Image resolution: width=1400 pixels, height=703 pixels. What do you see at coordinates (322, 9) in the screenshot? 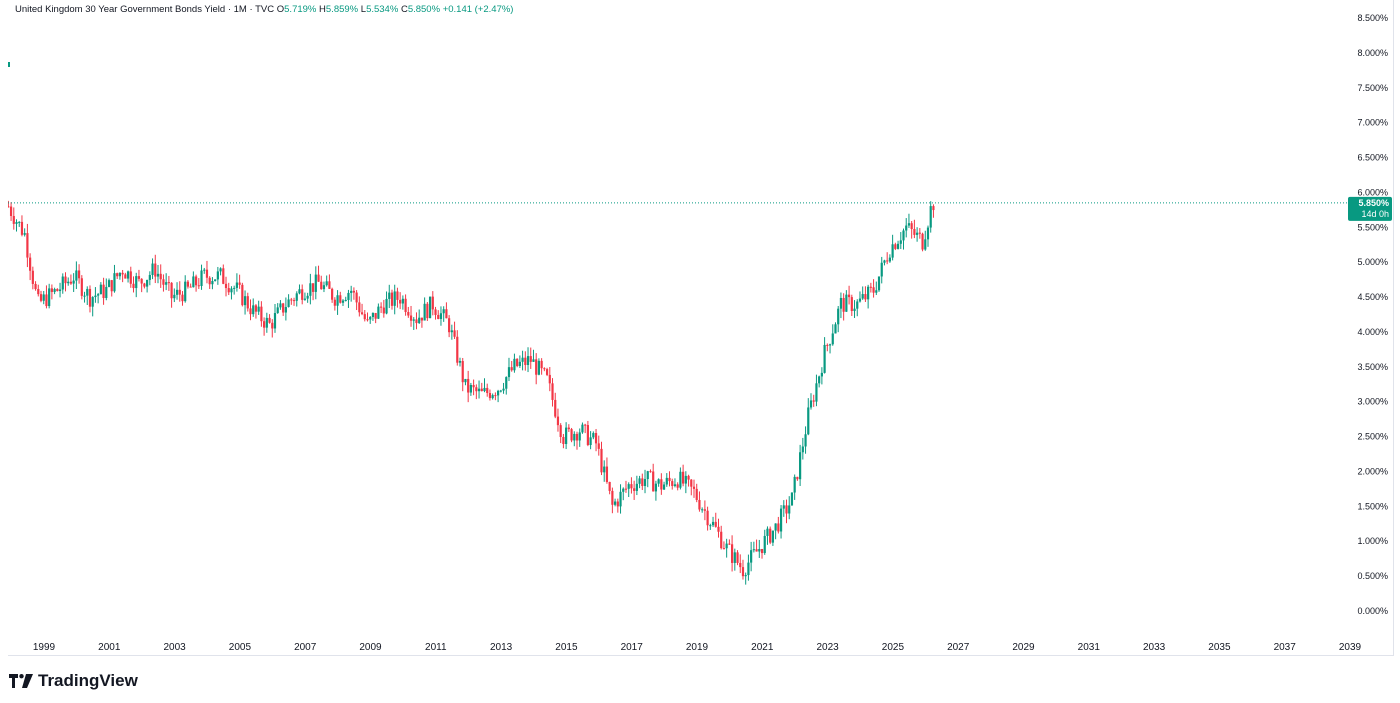
I see `high-label: H` at bounding box center [322, 9].